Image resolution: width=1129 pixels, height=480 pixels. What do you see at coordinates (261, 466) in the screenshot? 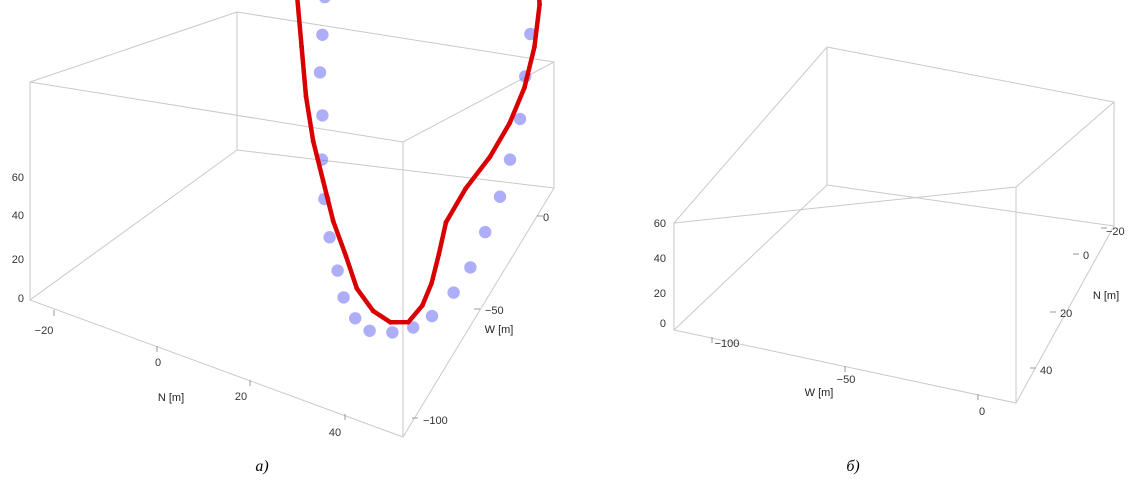
I see `panel-a-caption: а)` at bounding box center [261, 466].